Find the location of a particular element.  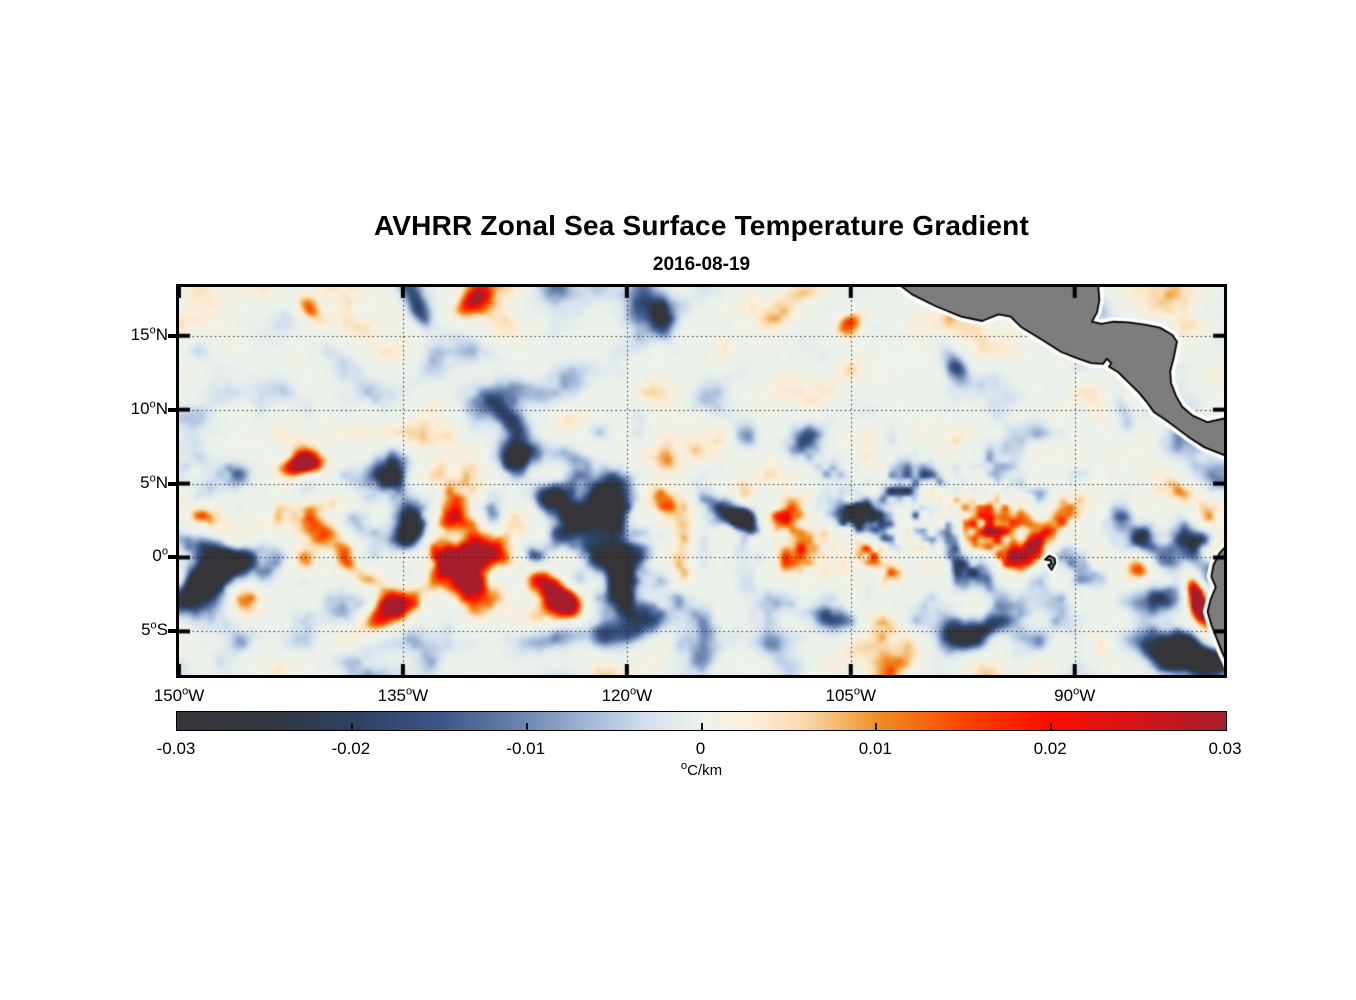

colorbar-unit-label: oC/km is located at coordinates (701, 770).